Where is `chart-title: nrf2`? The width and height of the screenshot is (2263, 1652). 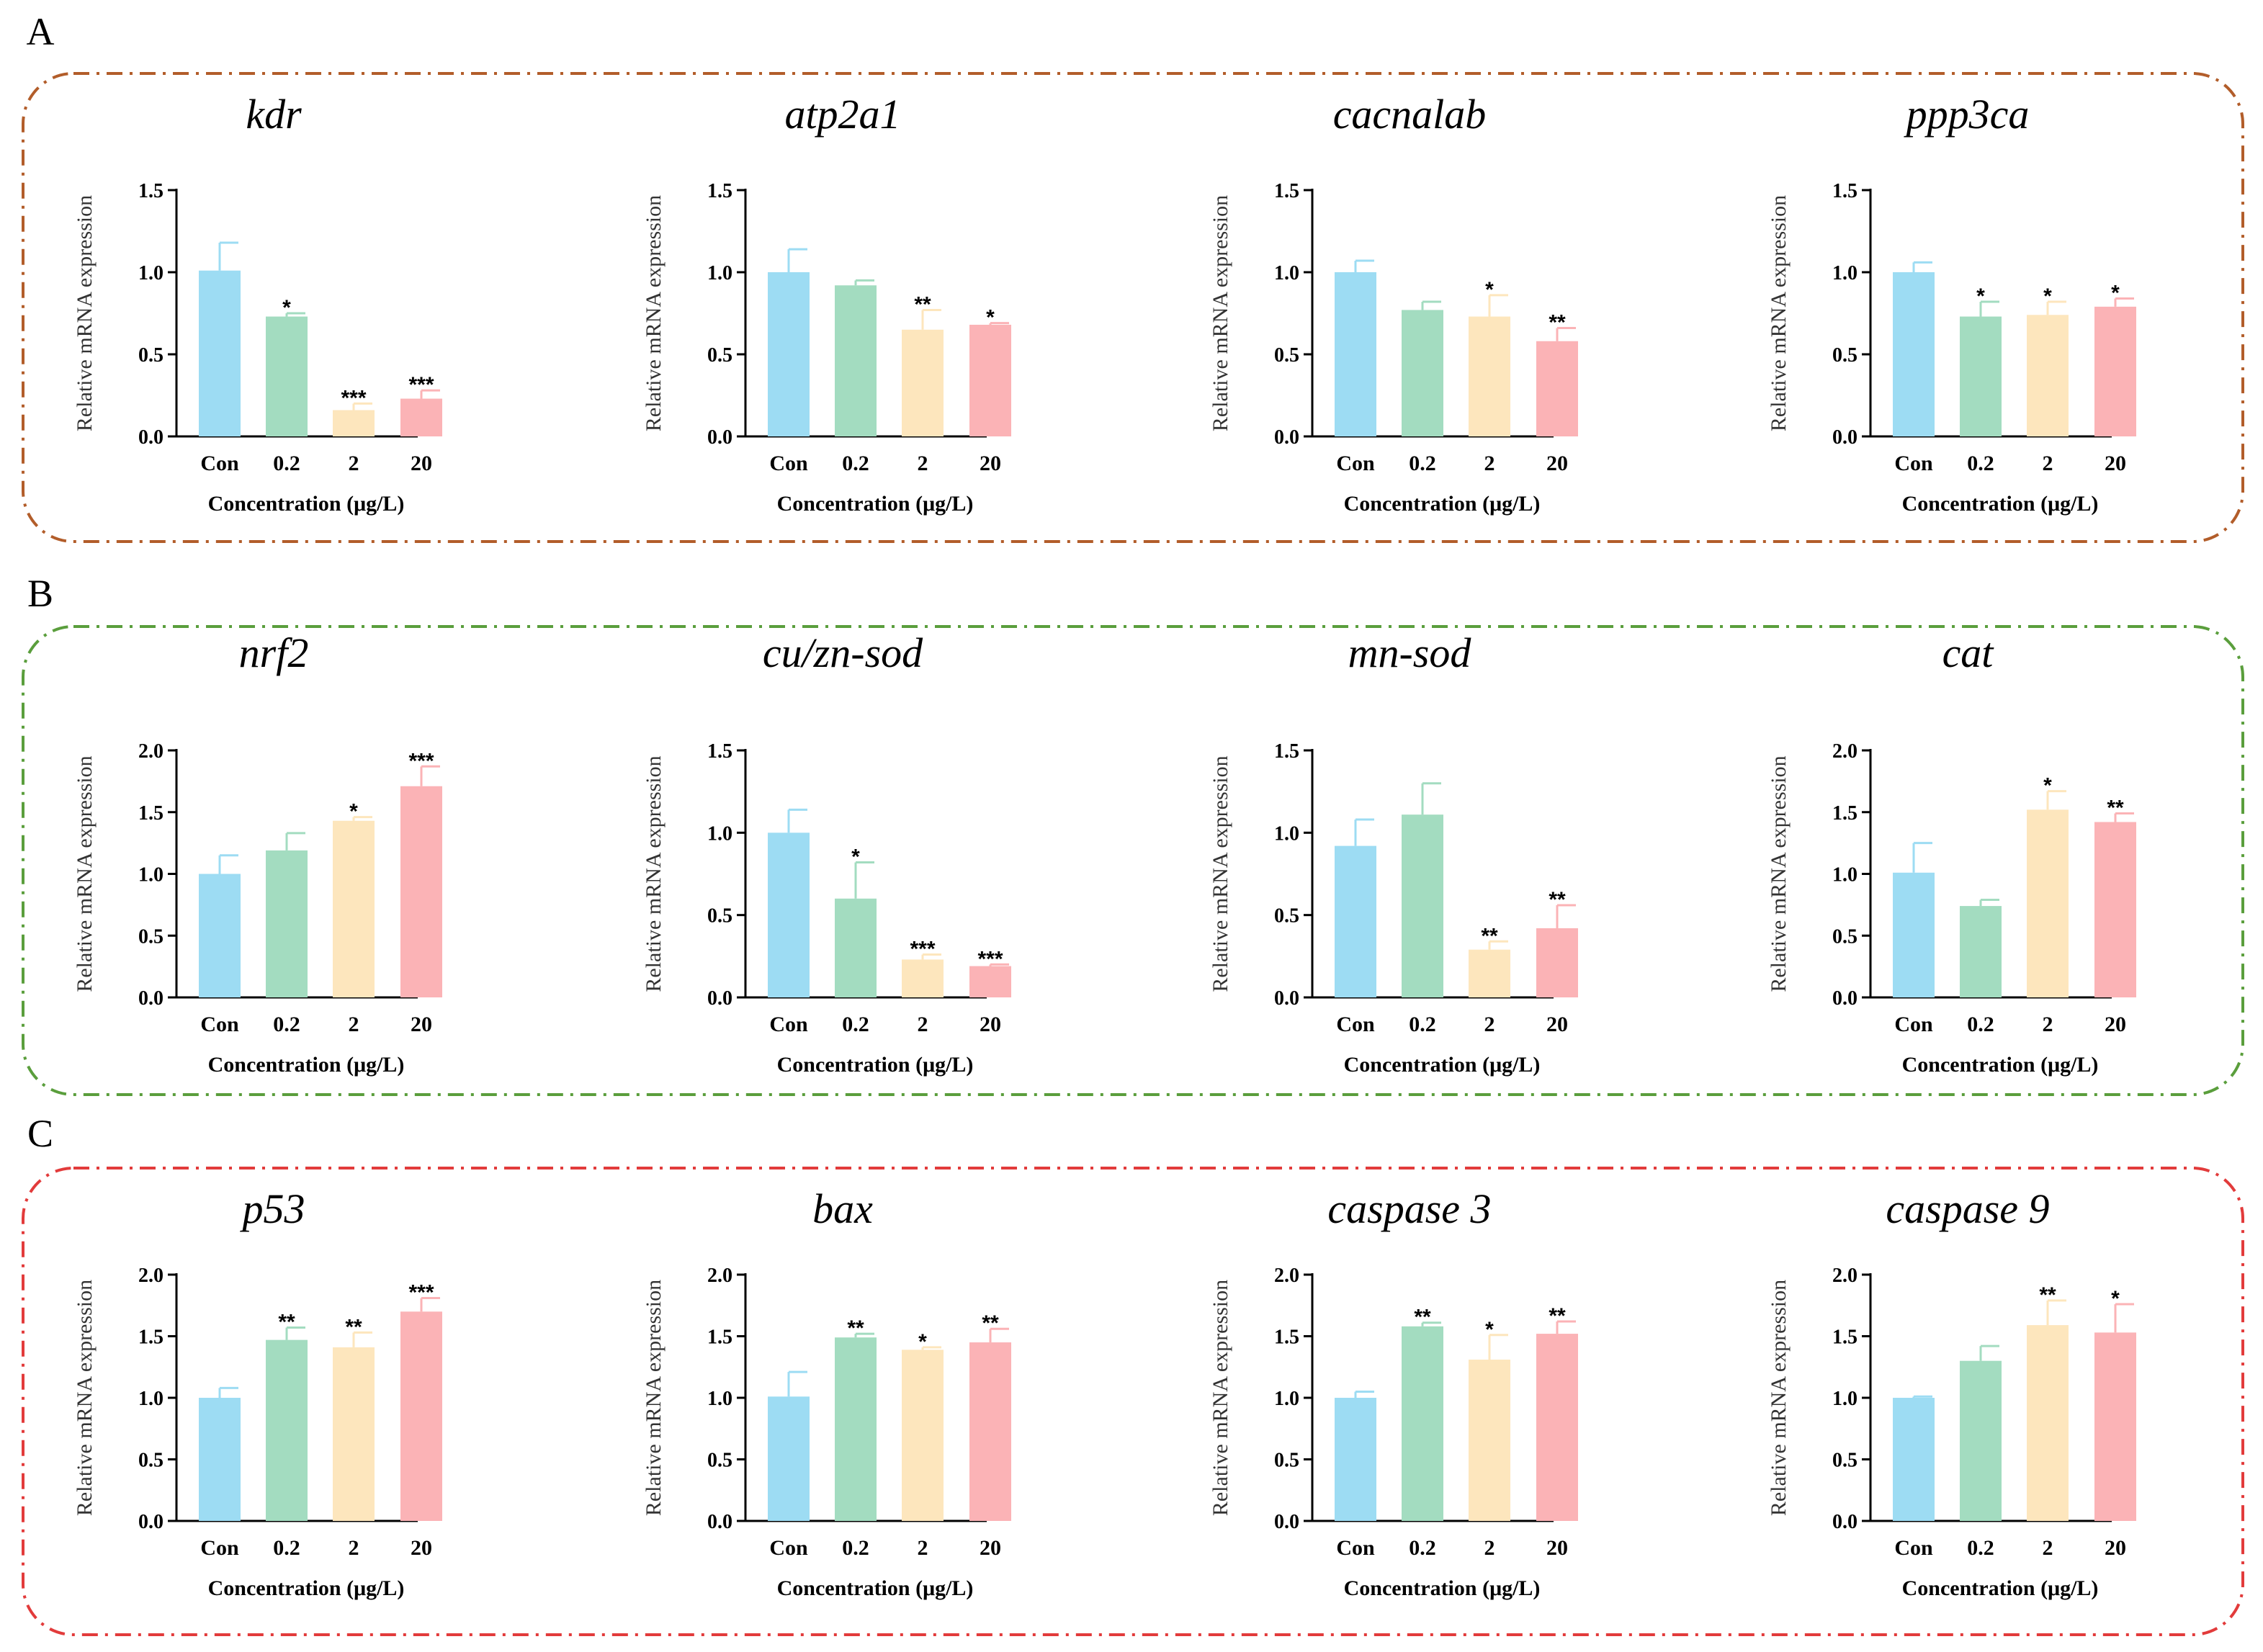
chart-title: nrf2 is located at coordinates (274, 652).